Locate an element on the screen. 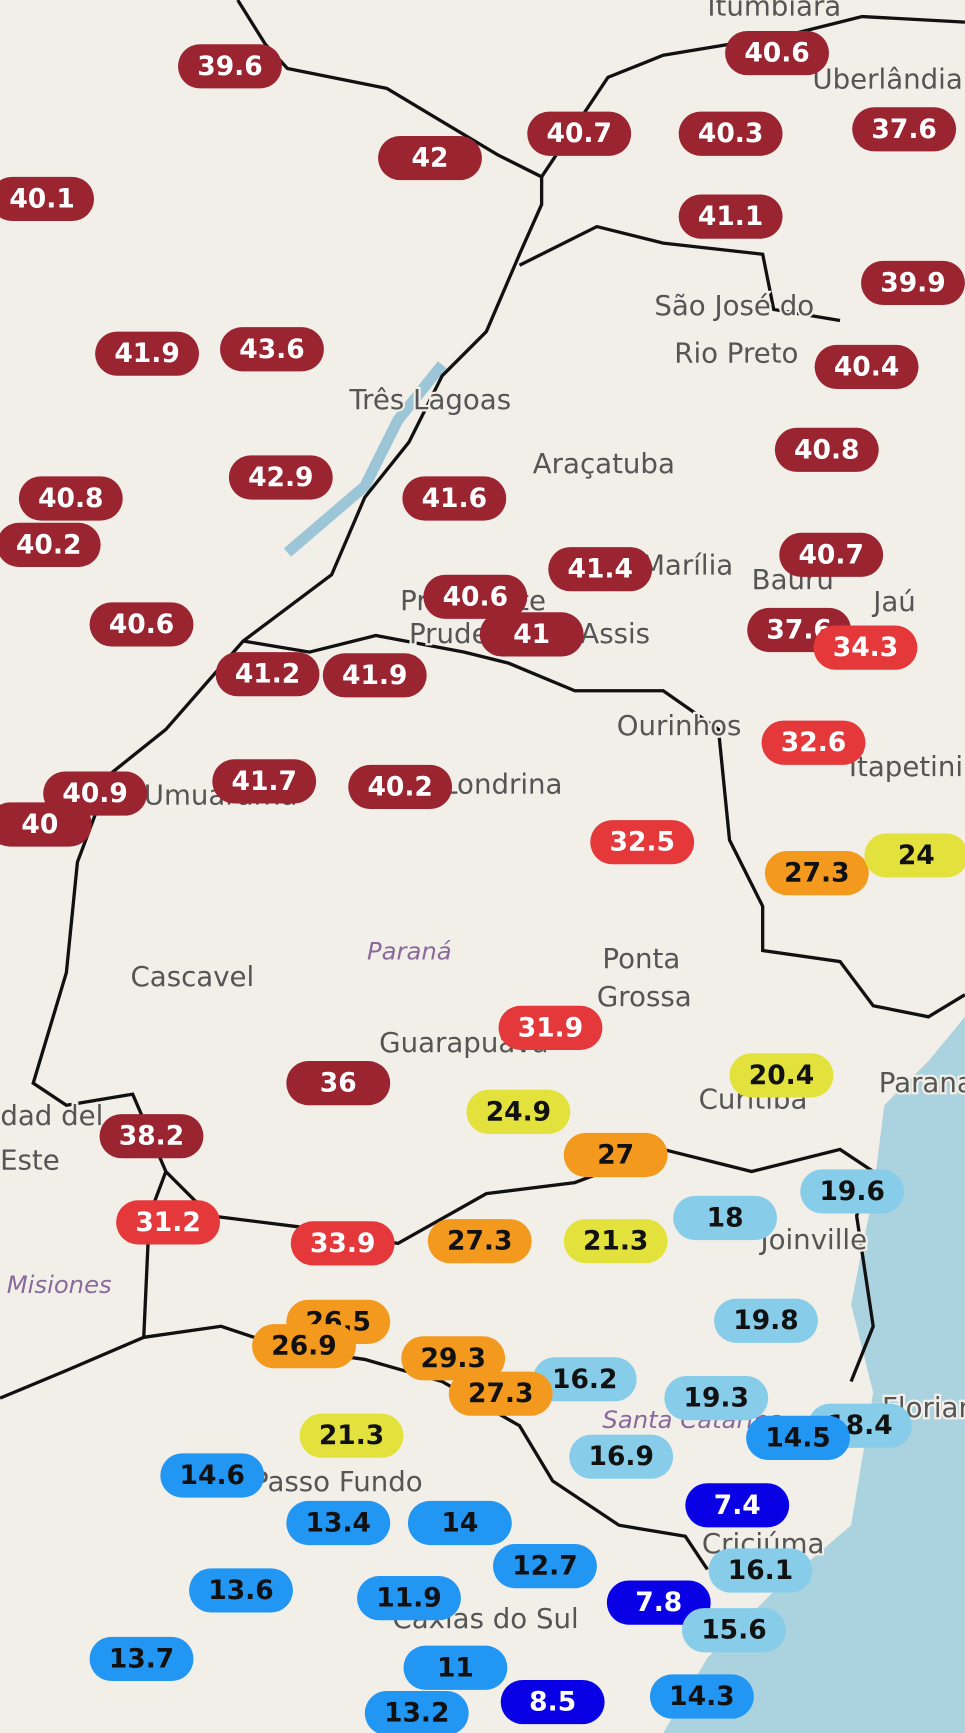  marker-value: 24.9 is located at coordinates (518, 1111).